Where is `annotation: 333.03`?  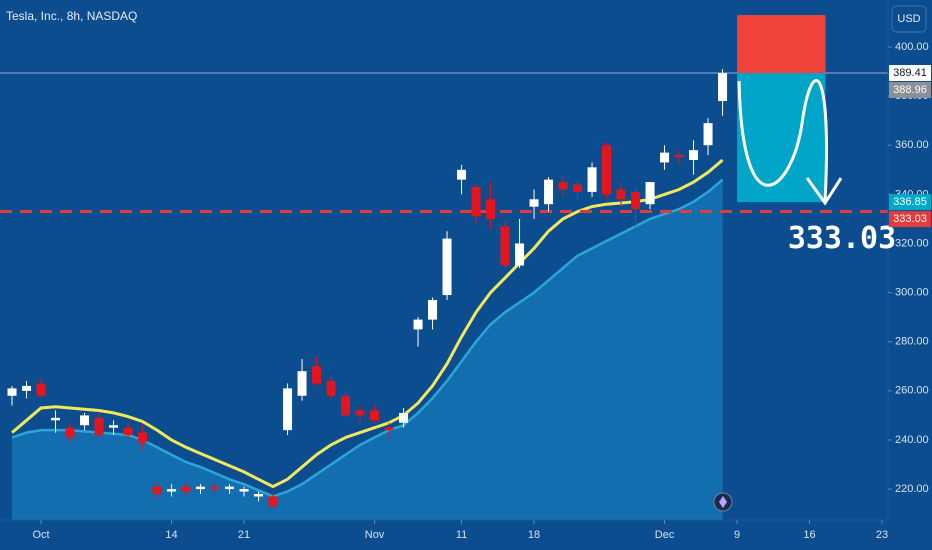
annotation: 333.03 is located at coordinates (842, 238).